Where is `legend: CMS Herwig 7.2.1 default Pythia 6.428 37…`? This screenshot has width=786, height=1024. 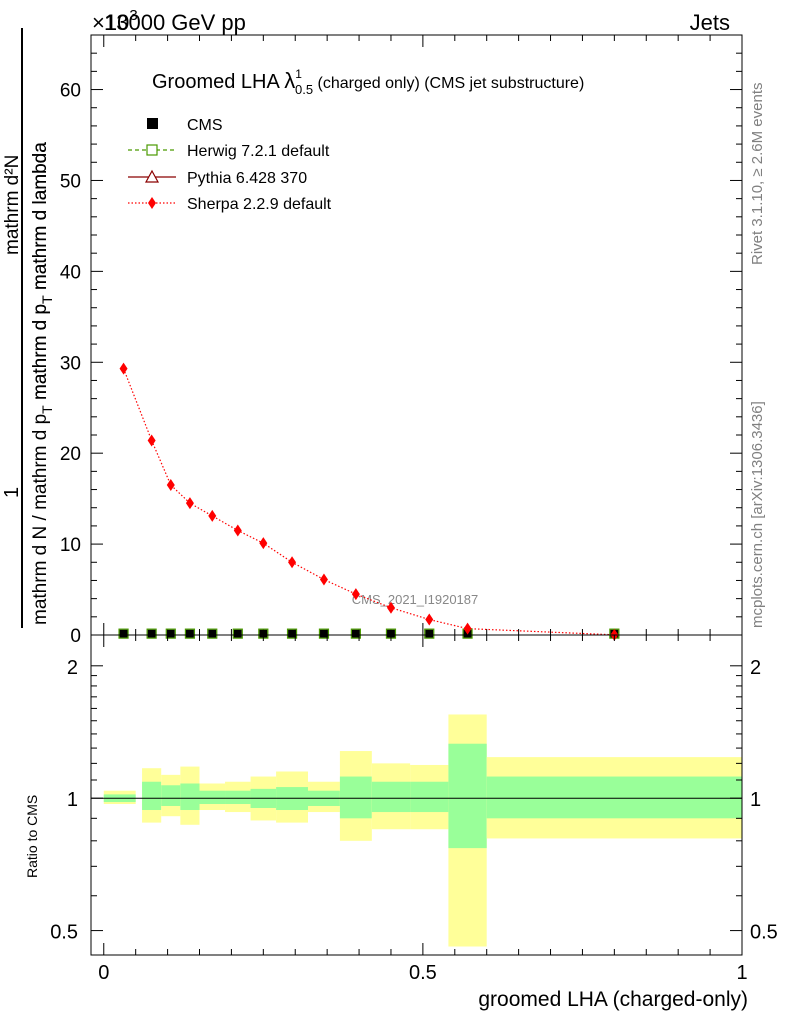
legend: CMS Herwig 7.2.1 default Pythia 6.428 37… is located at coordinates (230, 165).